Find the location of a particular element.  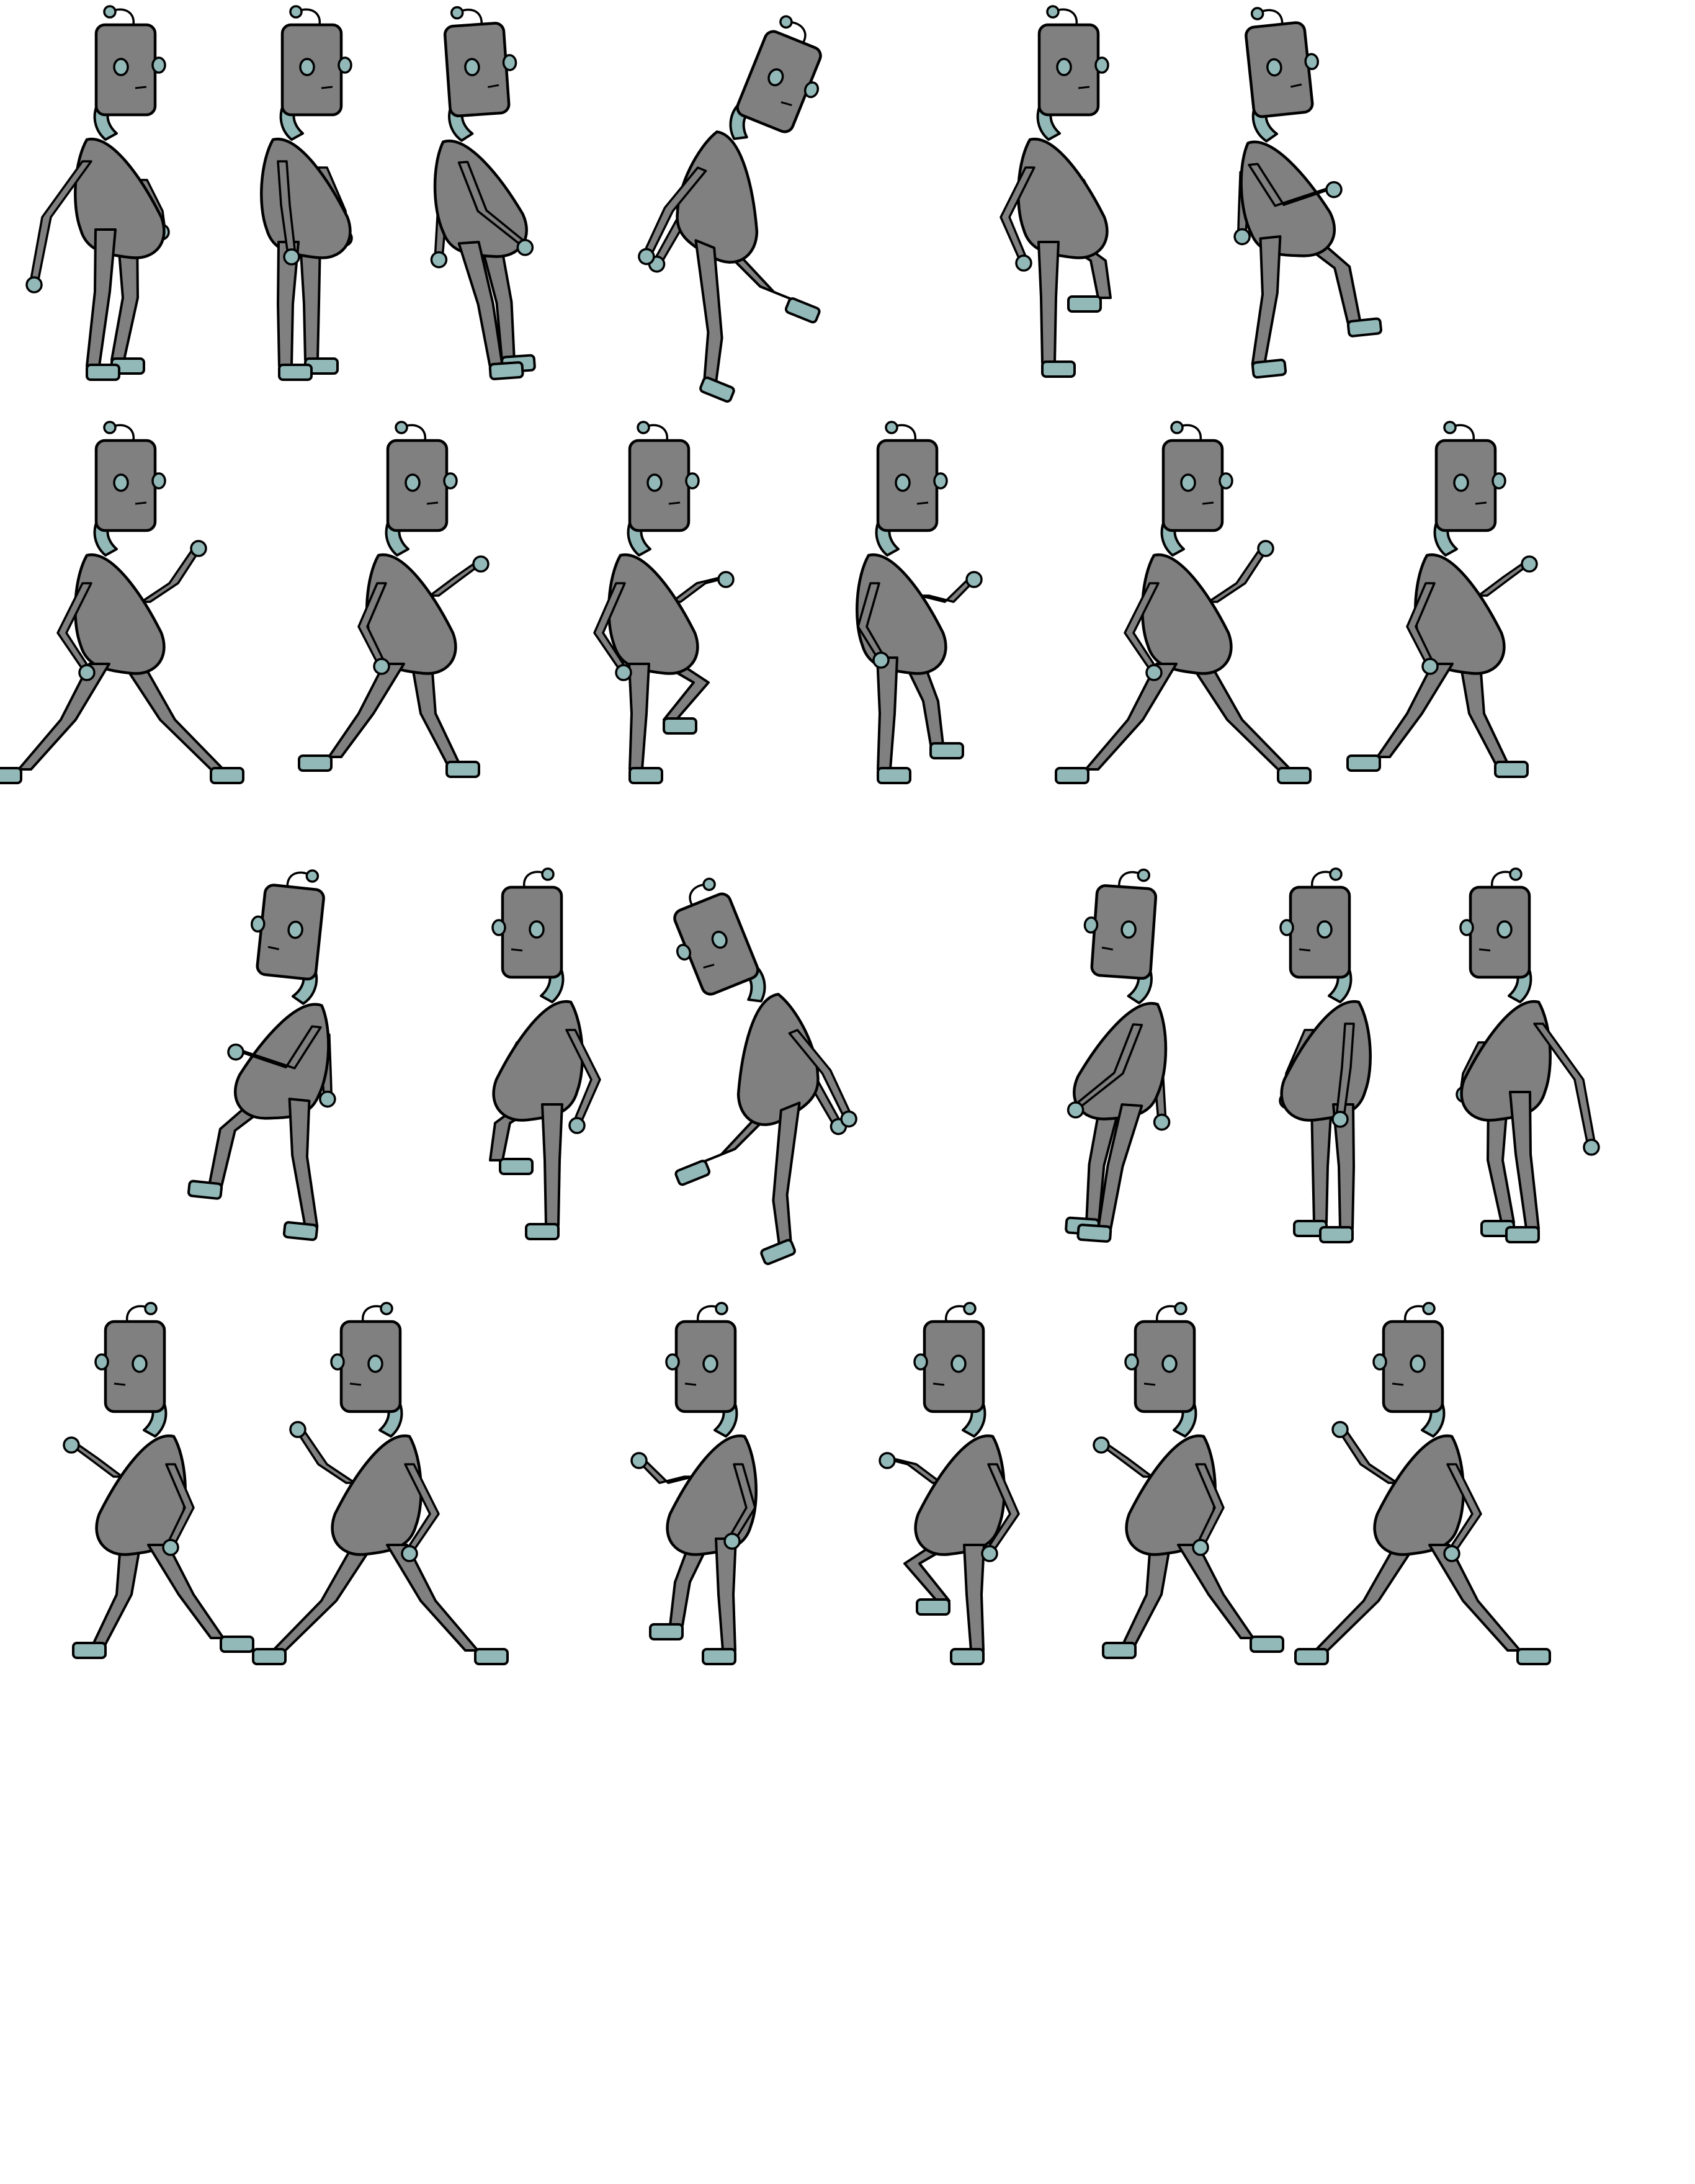

sprite-frame-r2-c4 is located at coordinates (920, 602).